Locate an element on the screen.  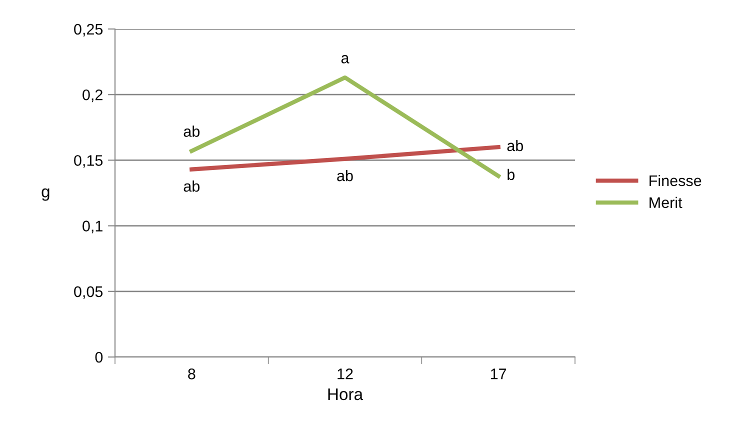
y-tick-label: 0 is located at coordinates (99, 357).